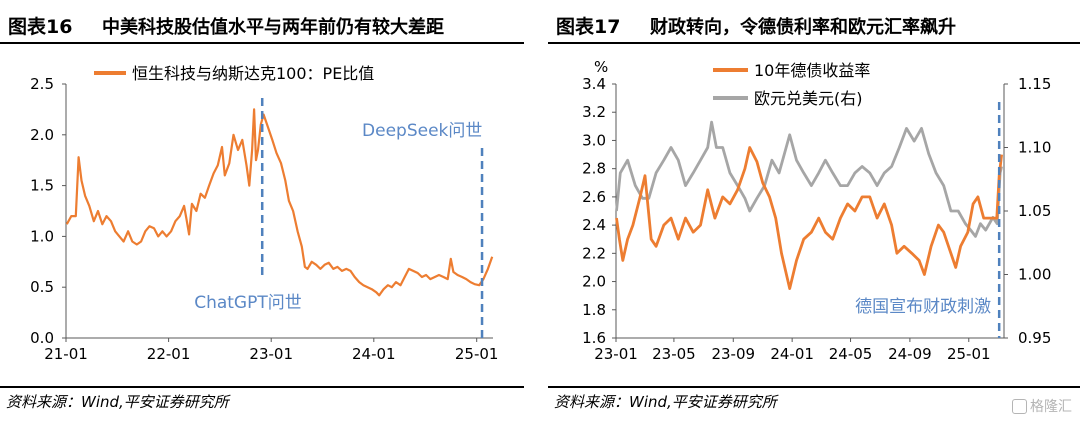 The height and width of the screenshot is (422, 1080). I want to click on right-y-tick-label: 1.05, so click(1034, 211).